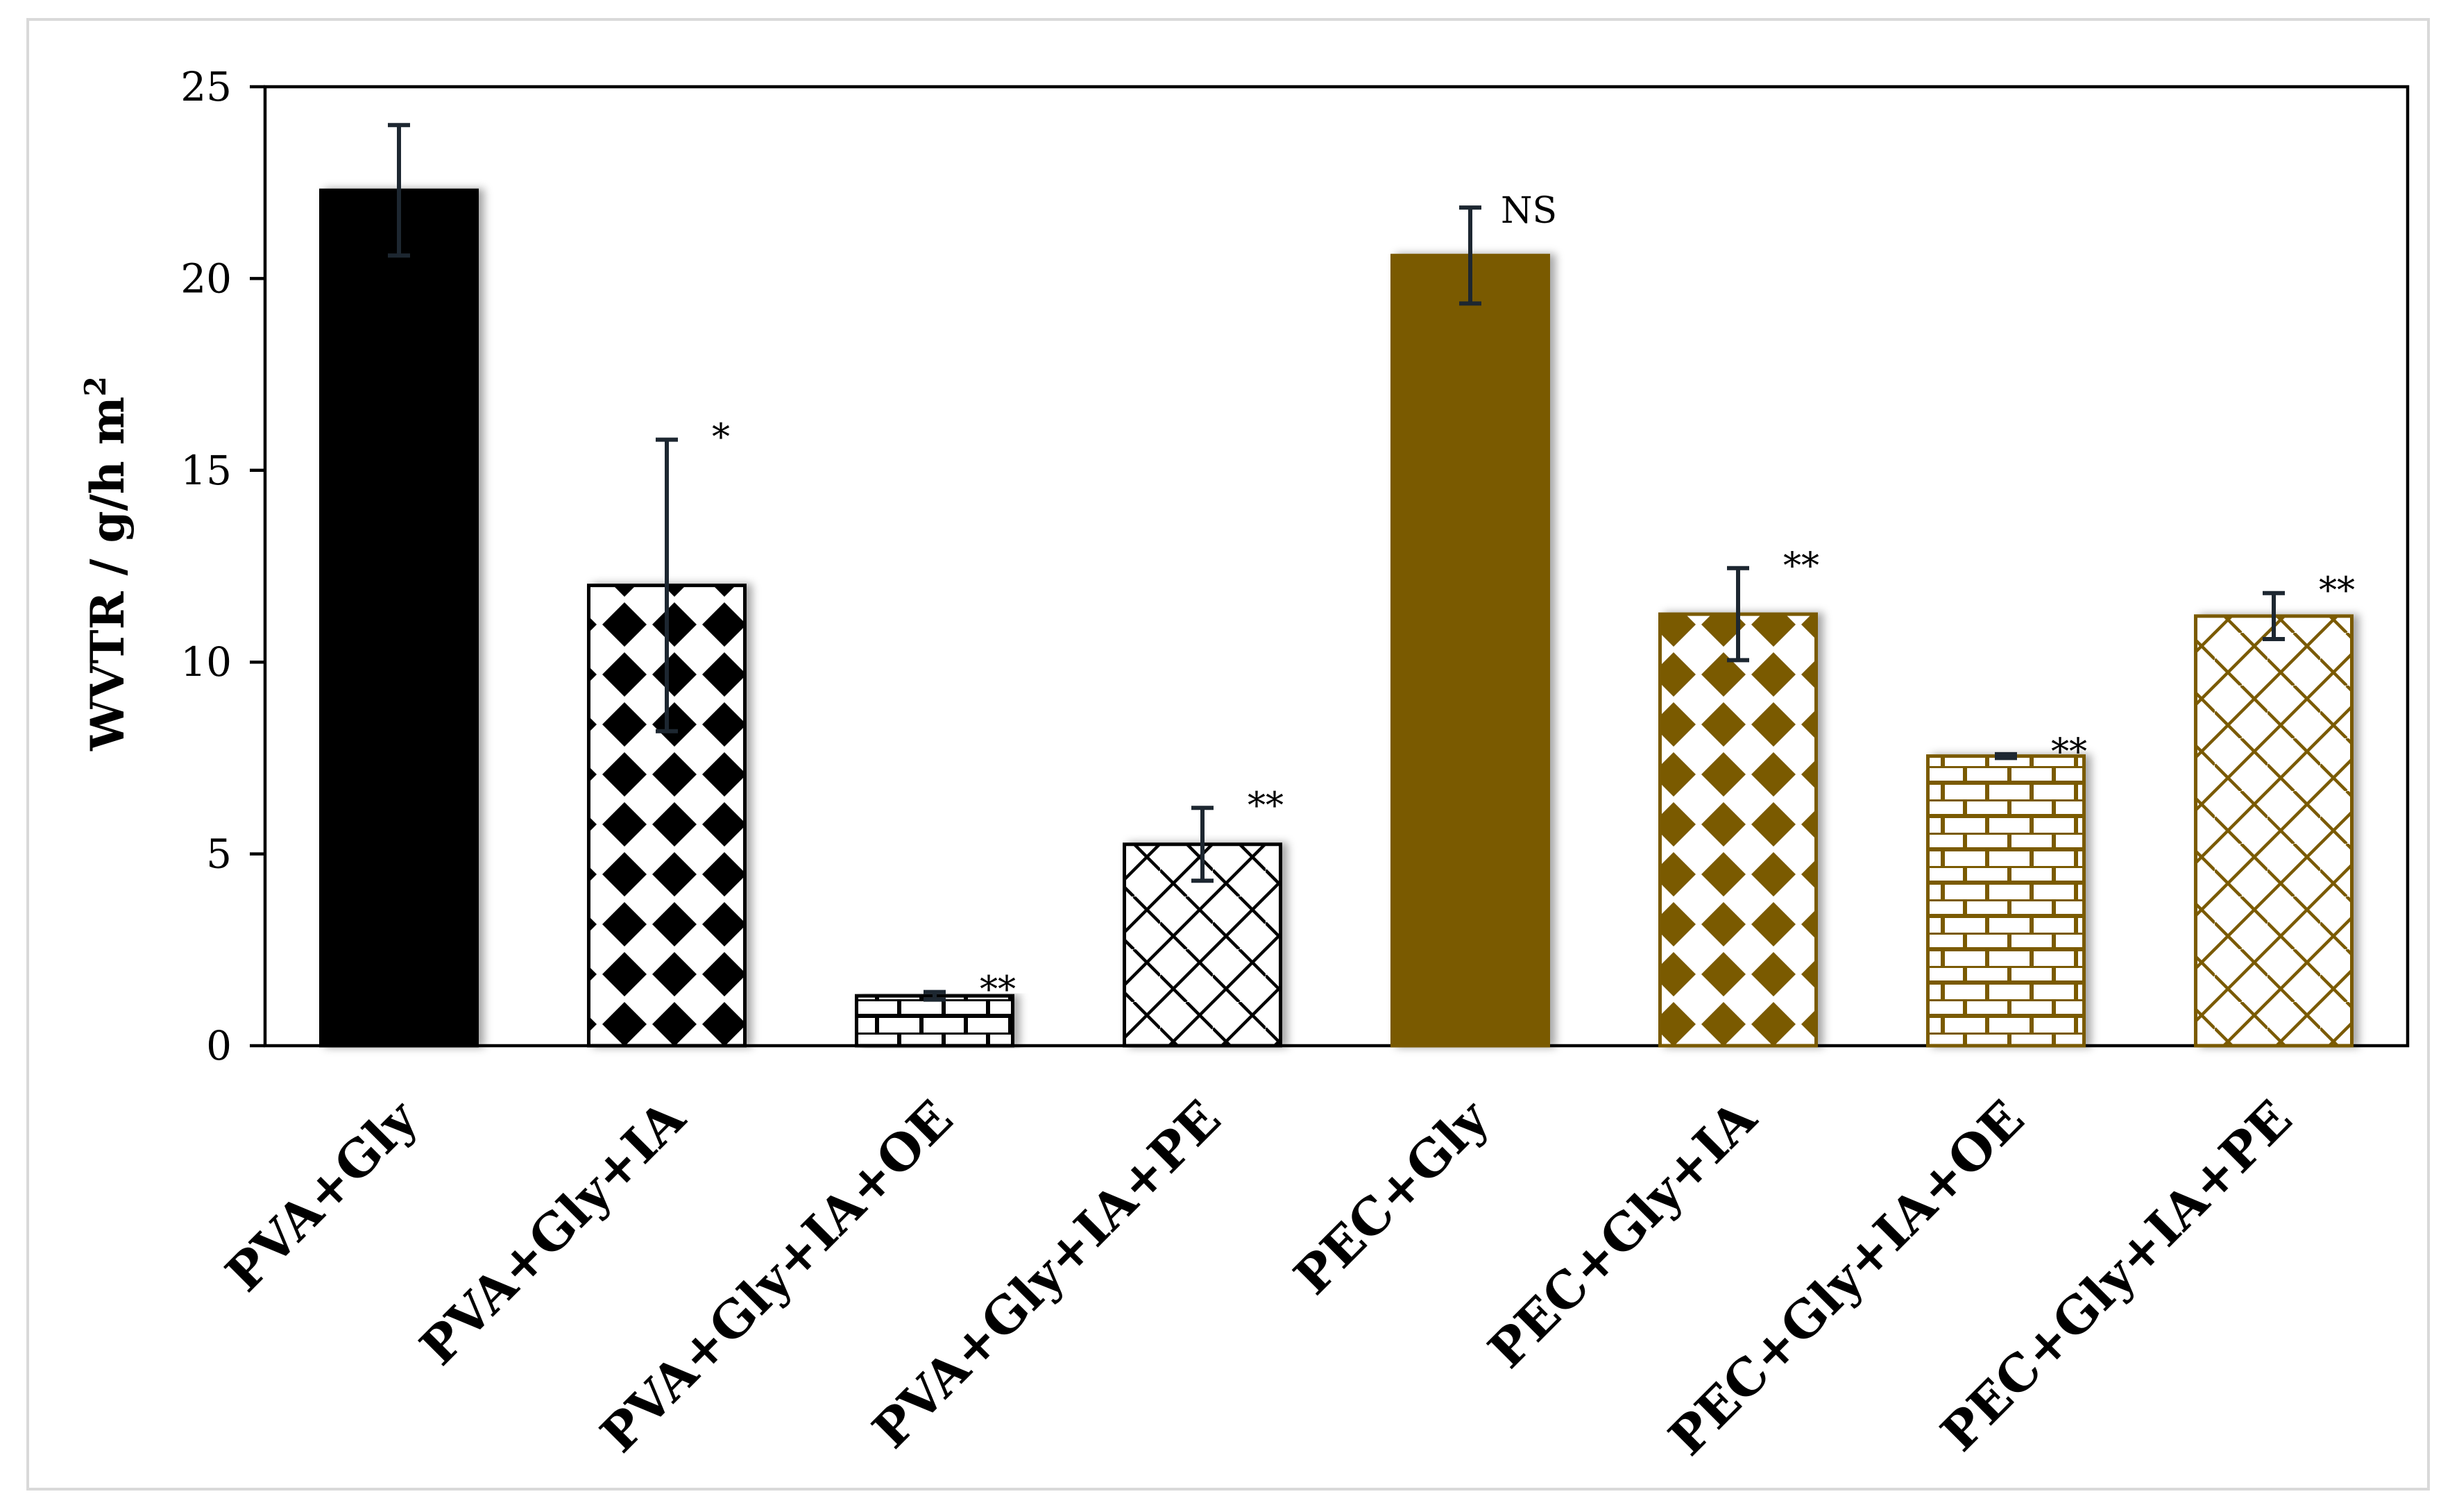 The image size is (2459, 1512). I want to click on bar-pec-gly-ia-oe, so click(2006, 901).